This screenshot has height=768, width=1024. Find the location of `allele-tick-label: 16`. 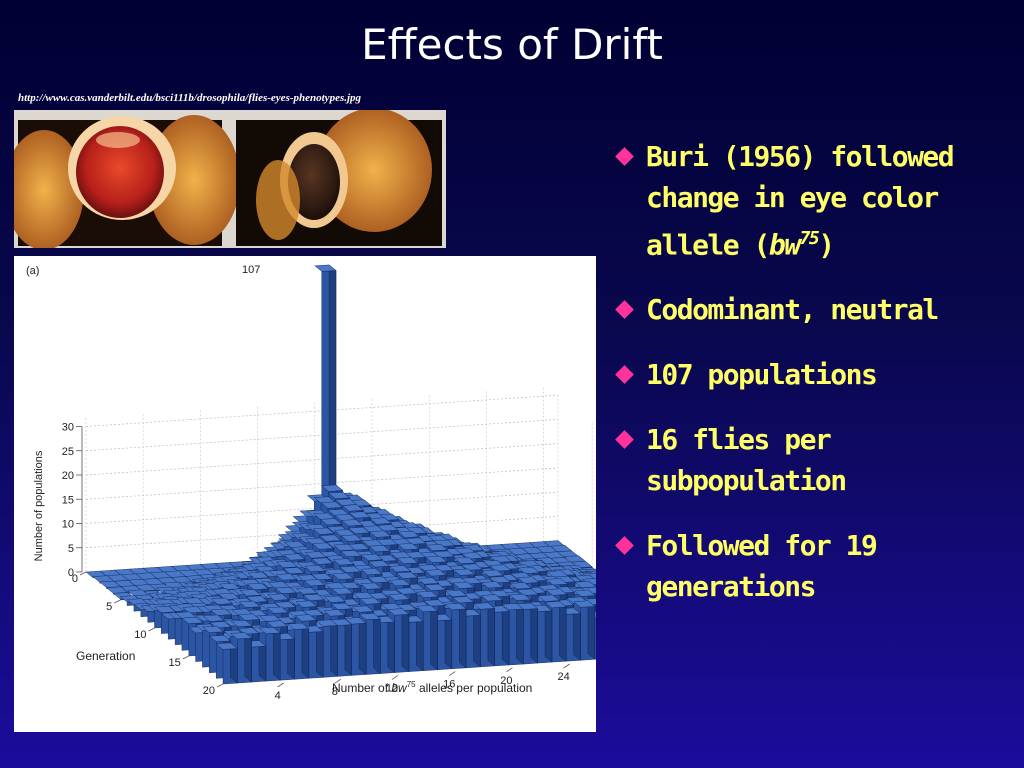

allele-tick-label: 16 is located at coordinates (449, 685).